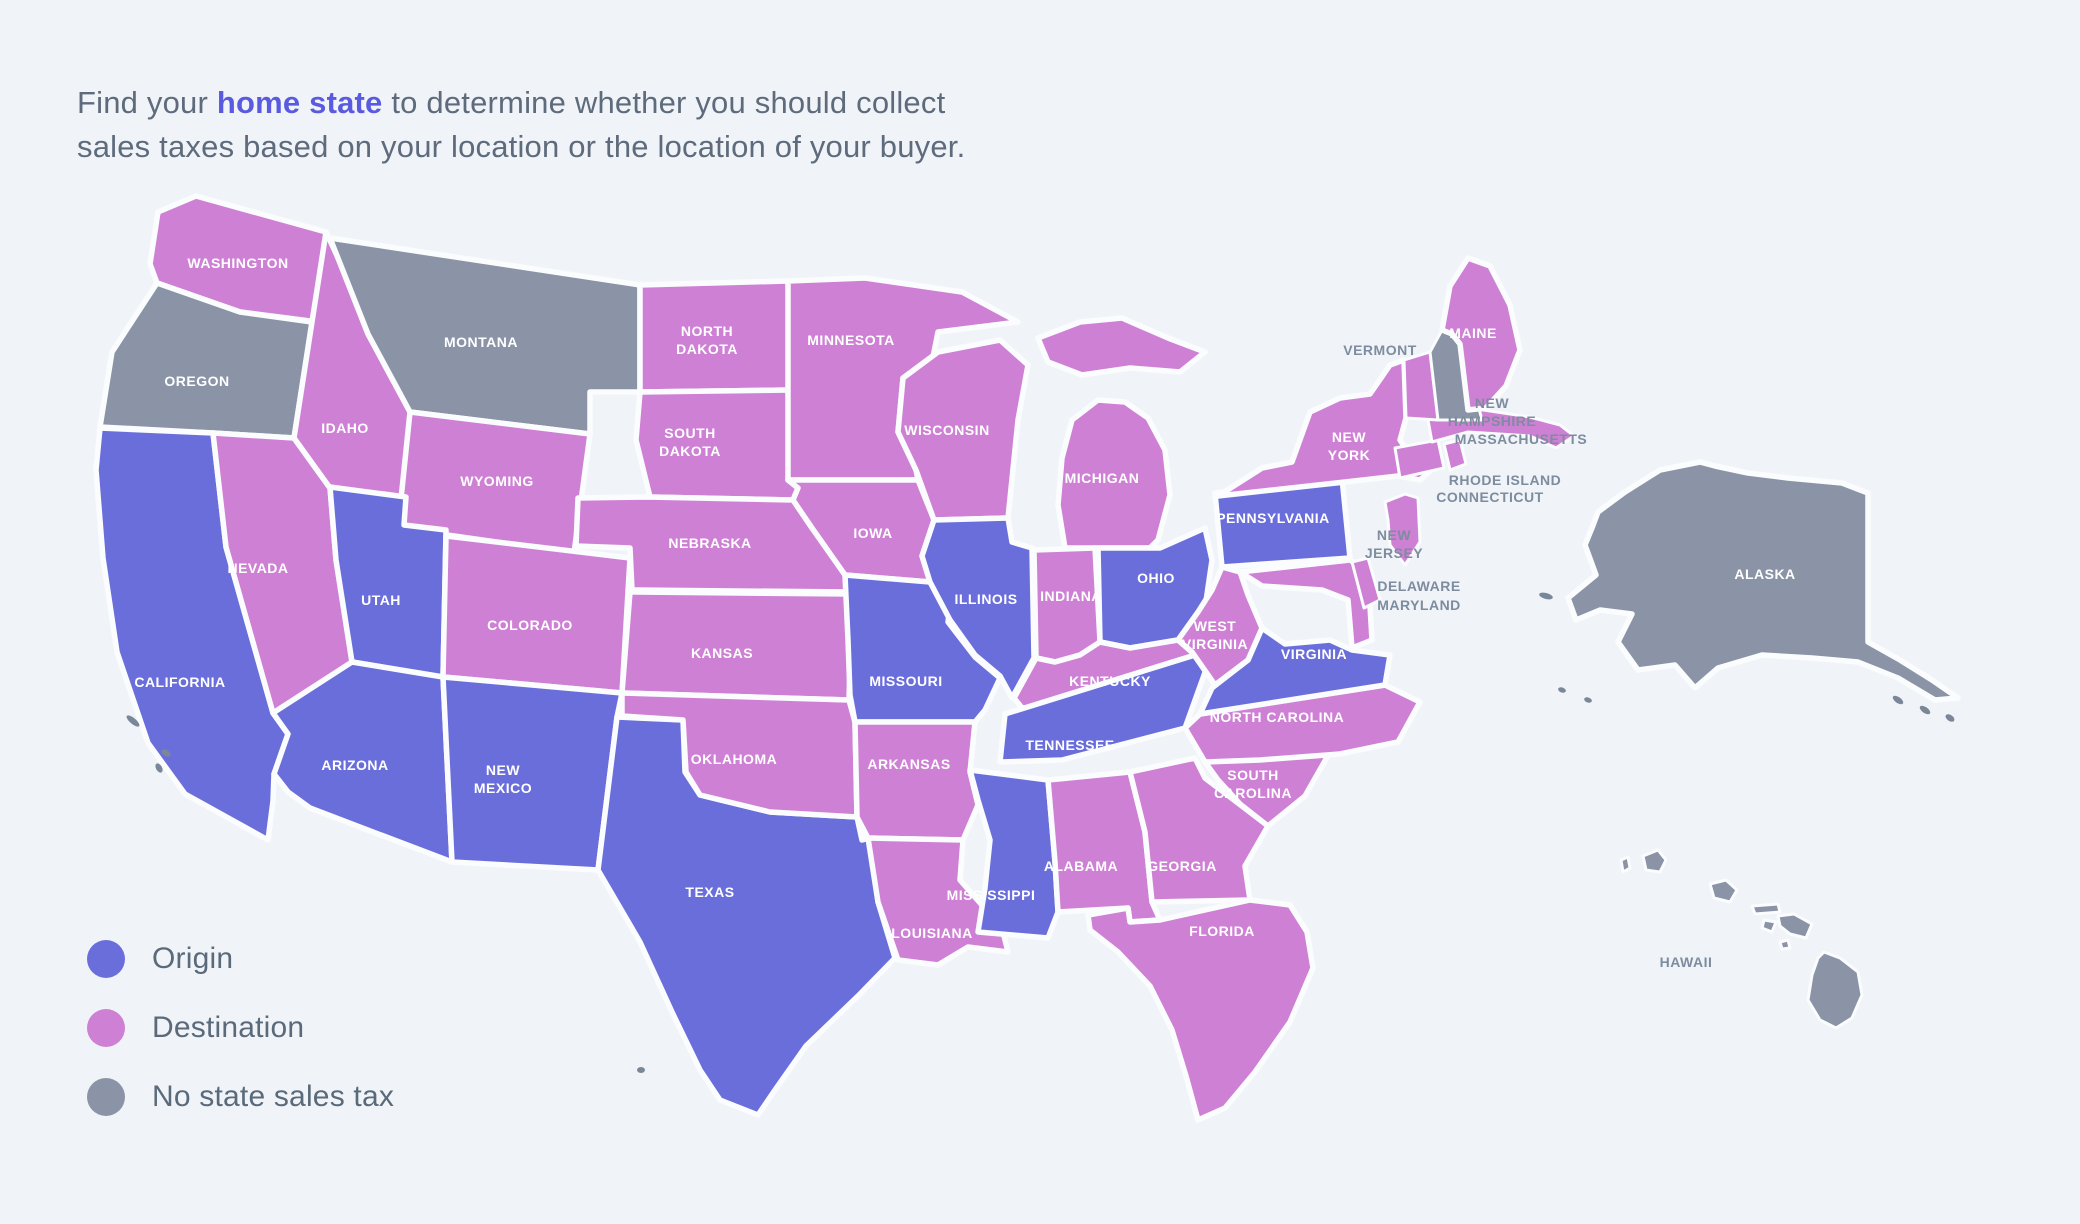  Describe the element at coordinates (1505, 480) in the screenshot. I see `state-label-ri: RHODE ISLAND` at that location.